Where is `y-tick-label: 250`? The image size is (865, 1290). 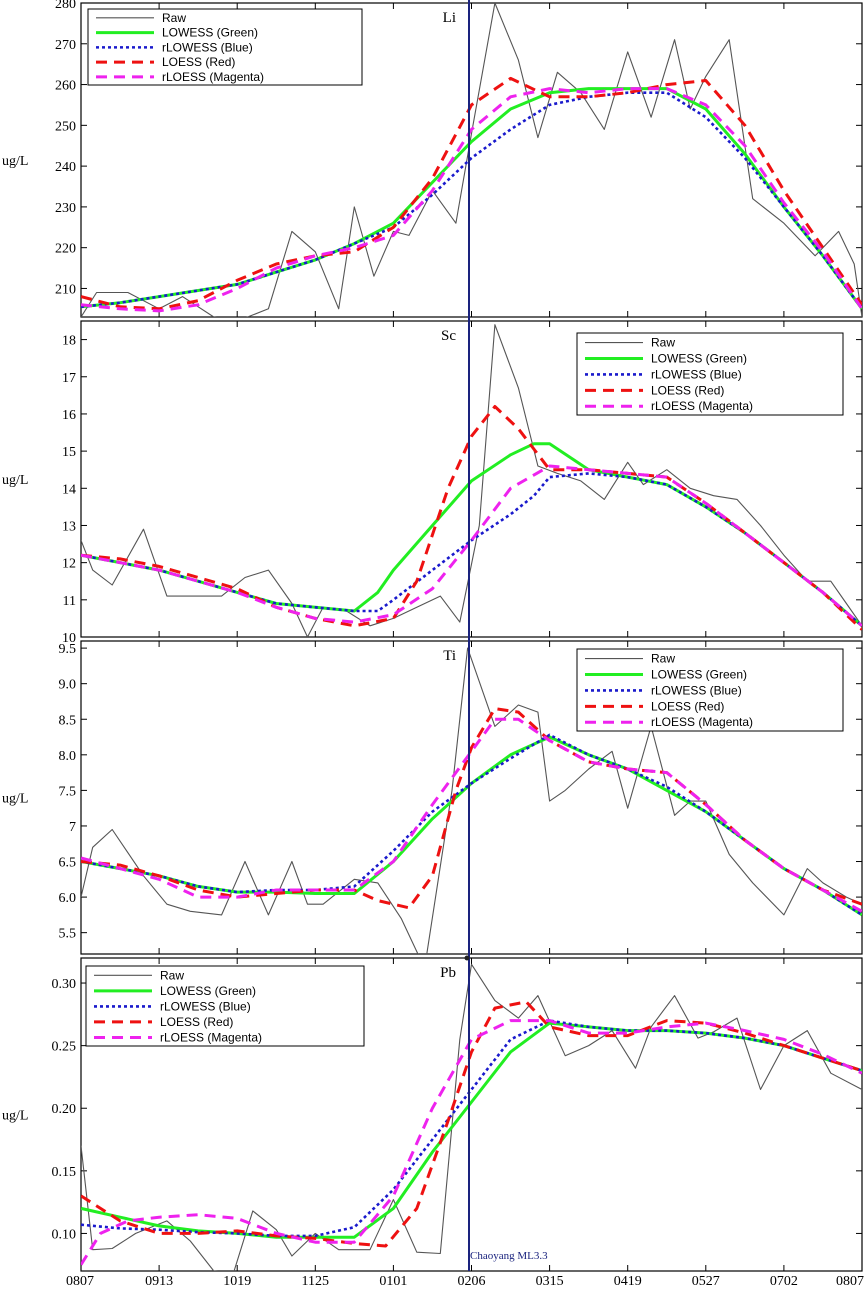 y-tick-label: 250 is located at coordinates (65, 126).